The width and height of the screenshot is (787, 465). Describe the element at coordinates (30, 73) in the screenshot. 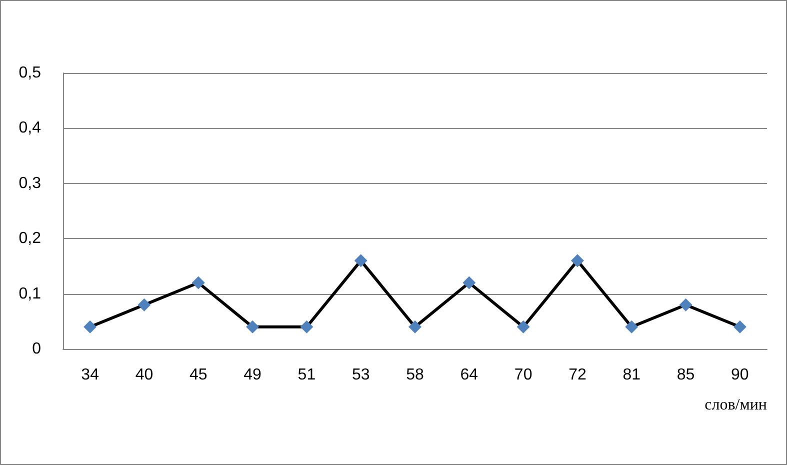

I see `y-tick-label: 0,5` at that location.